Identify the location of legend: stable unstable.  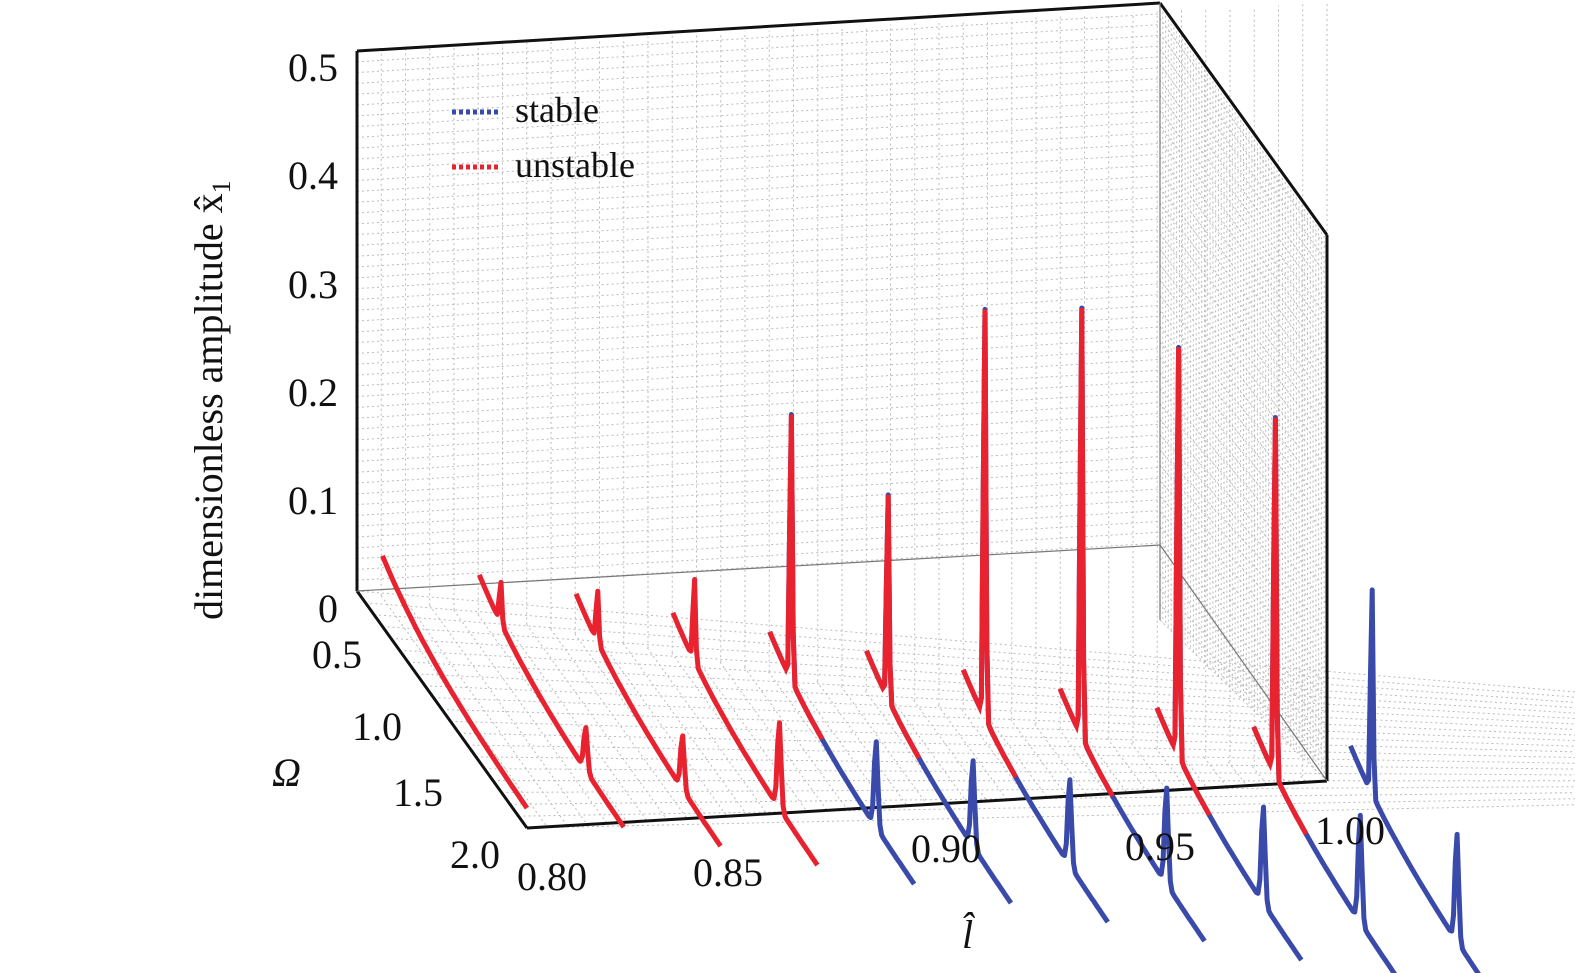
(543, 137).